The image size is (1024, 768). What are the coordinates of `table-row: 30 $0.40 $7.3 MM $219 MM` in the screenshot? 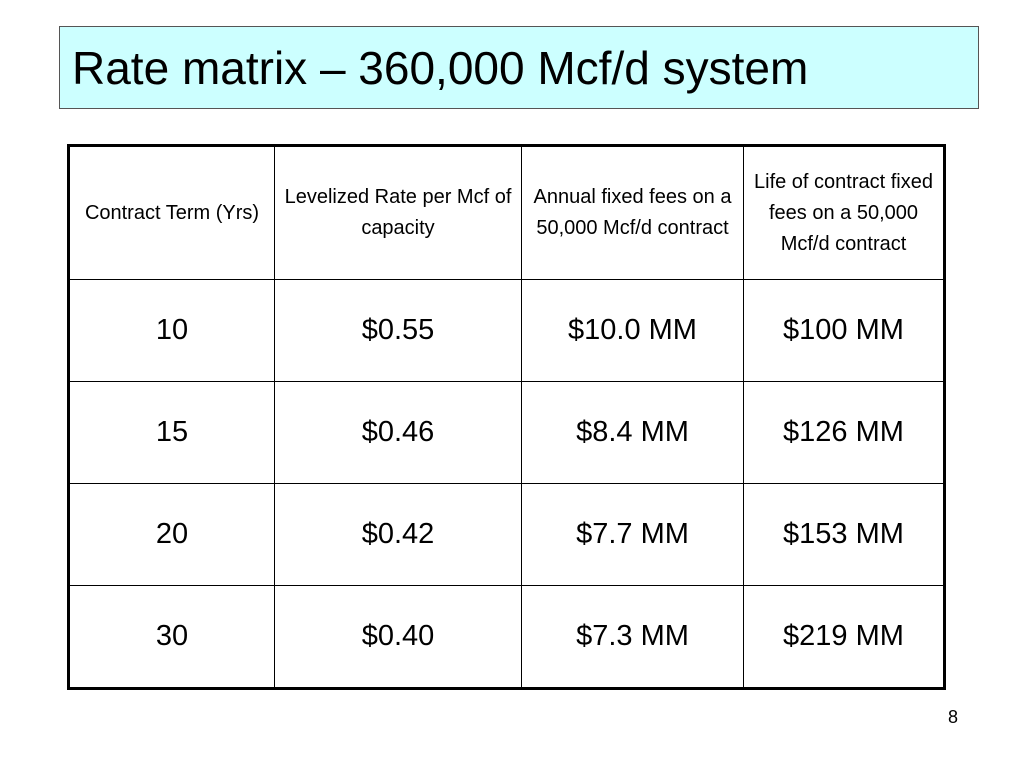 It's located at (506, 637).